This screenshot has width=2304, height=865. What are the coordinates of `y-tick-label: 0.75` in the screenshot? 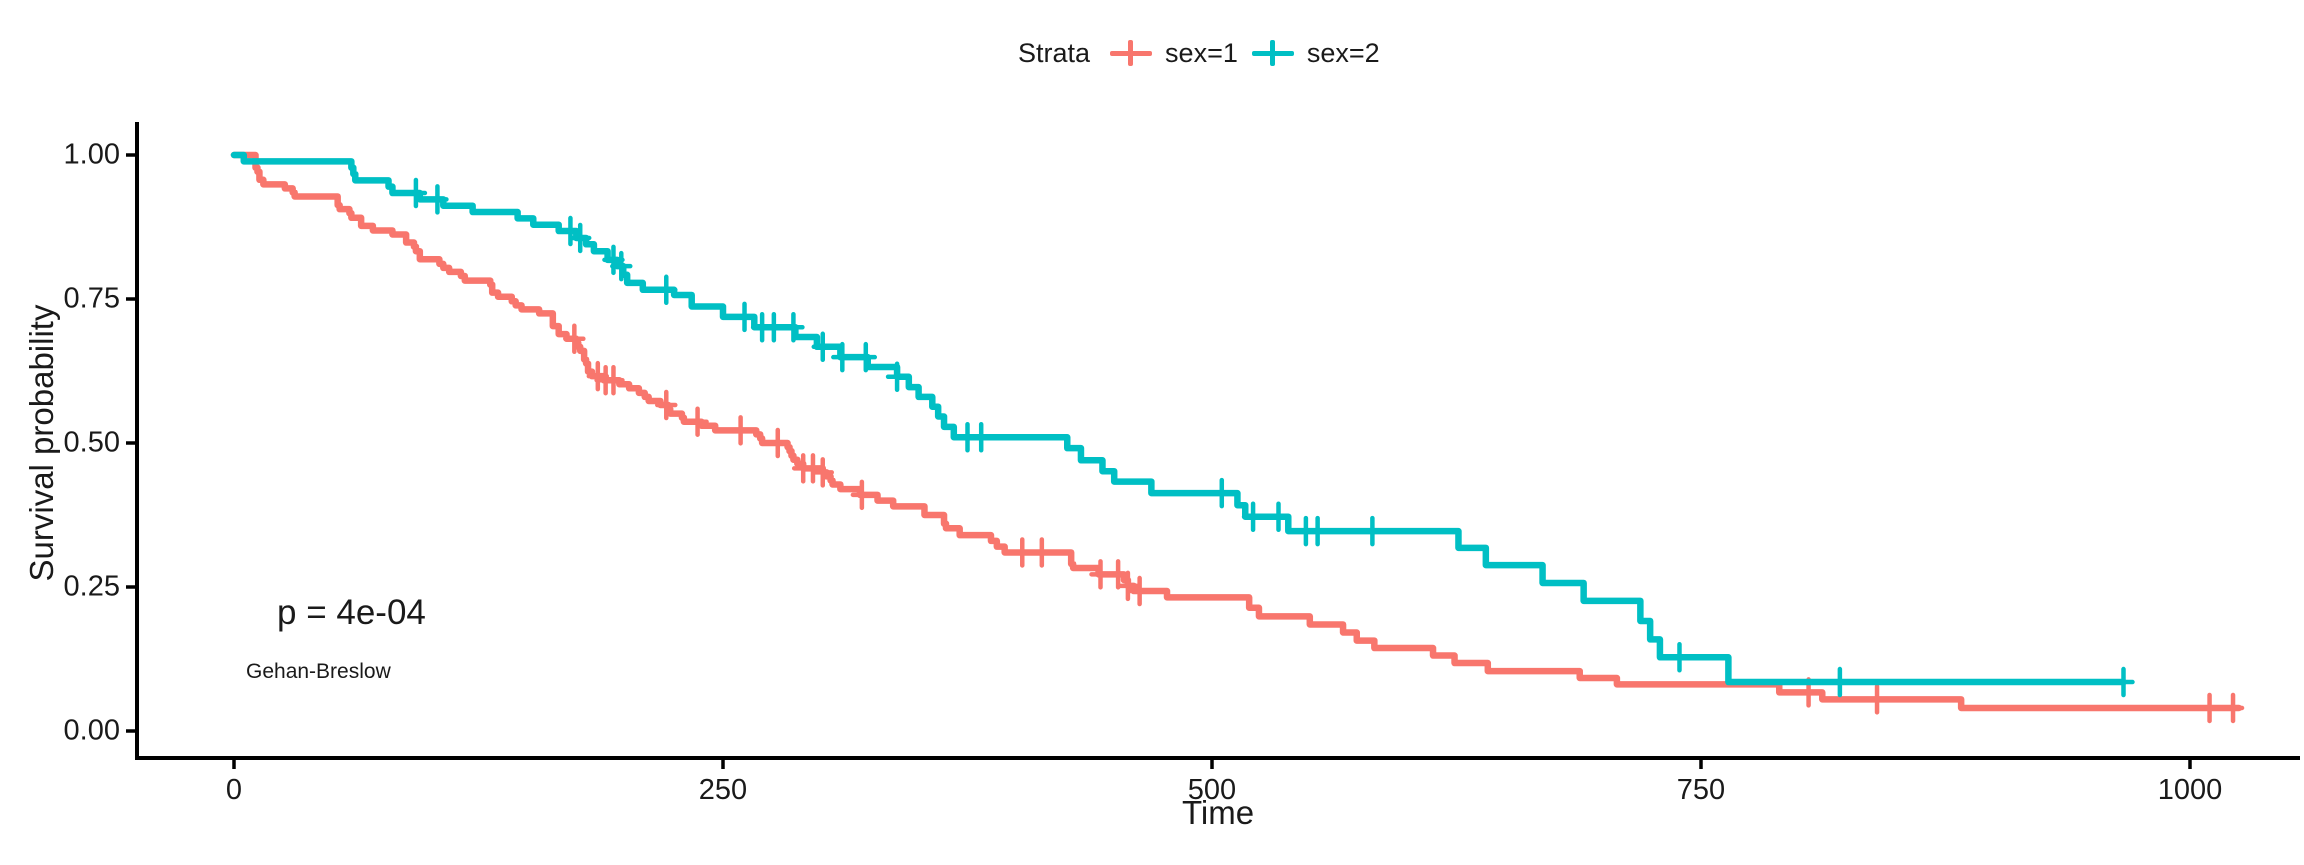 It's located at (91, 298).